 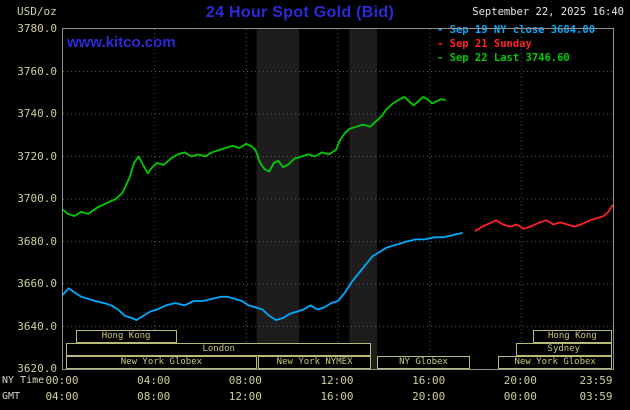 I want to click on page-title: 24 Hour Spot Gold (Bid), so click(x=300, y=12).